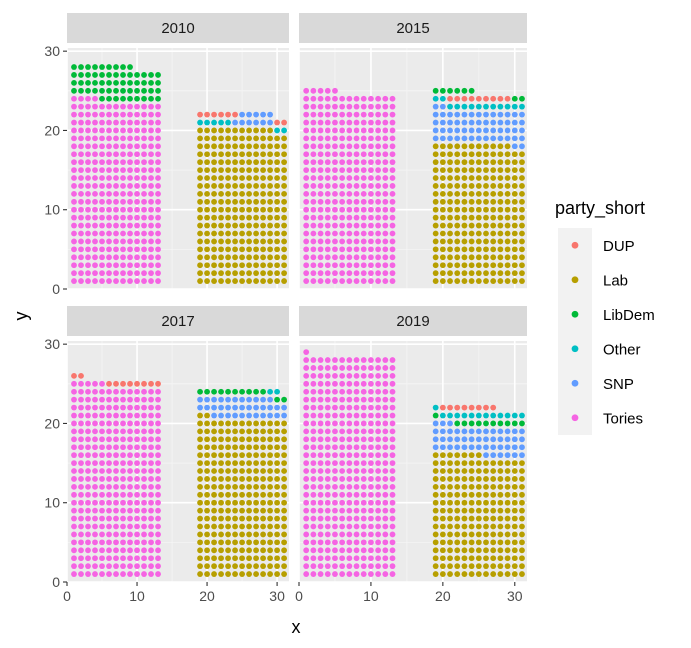  Describe the element at coordinates (615, 280) in the screenshot. I see `legend-label: Lab` at that location.